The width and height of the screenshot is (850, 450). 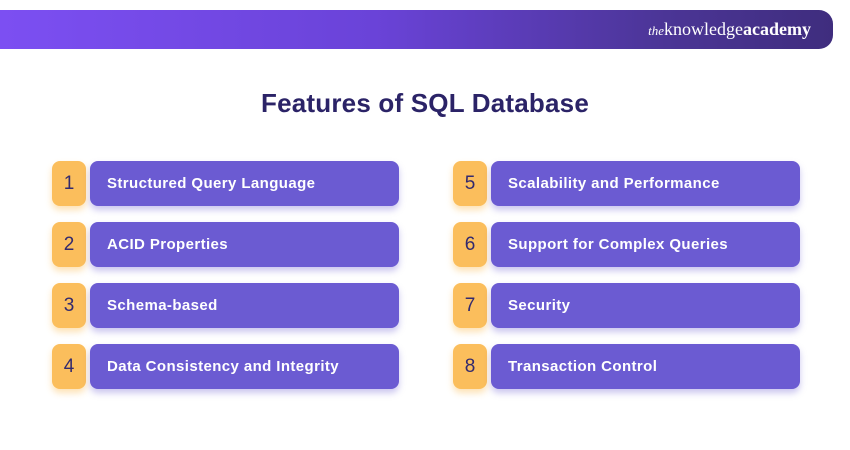 I want to click on feature-item: 4 Data Consistency and Integrity, so click(x=225, y=366).